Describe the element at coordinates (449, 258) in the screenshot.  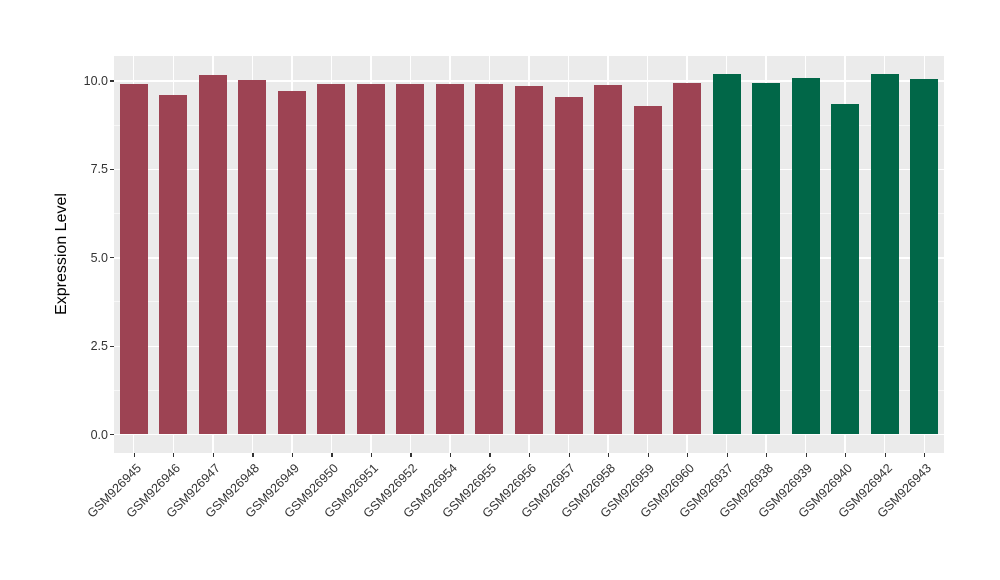
I see `bar-GSM926954` at that location.